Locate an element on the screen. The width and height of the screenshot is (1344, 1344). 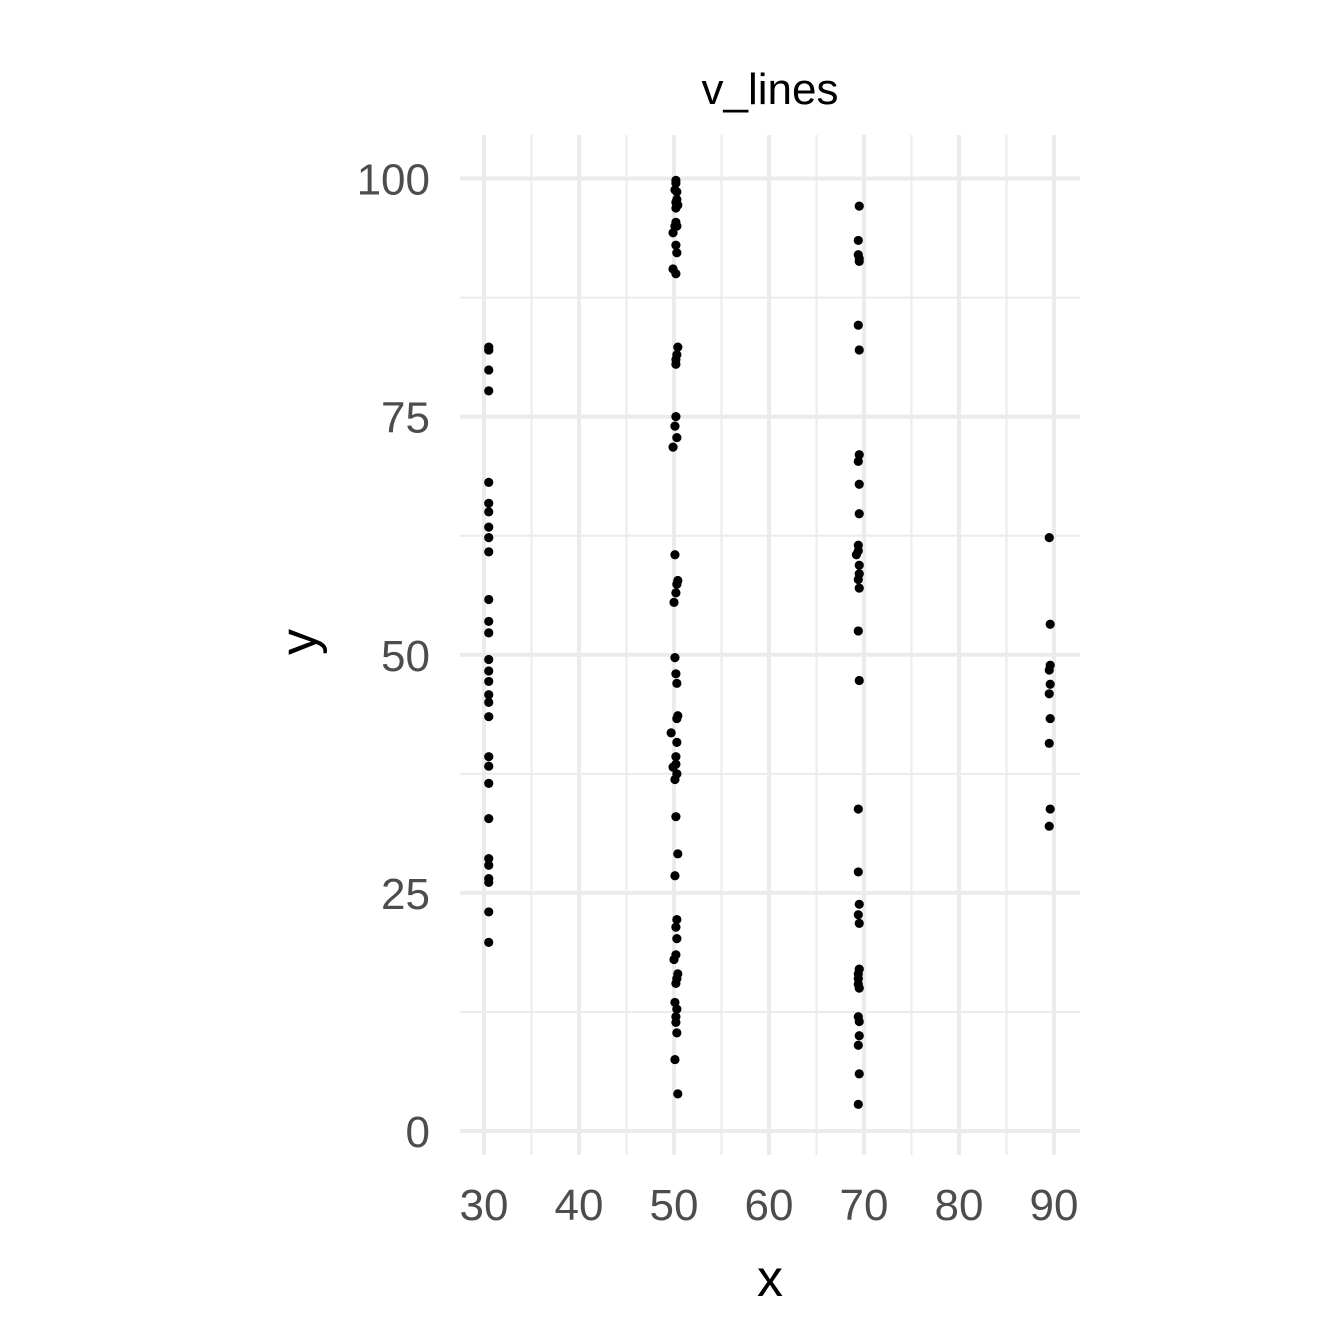
y-axis-ticks: 0 25 50 75 100 is located at coordinates (393, 657).